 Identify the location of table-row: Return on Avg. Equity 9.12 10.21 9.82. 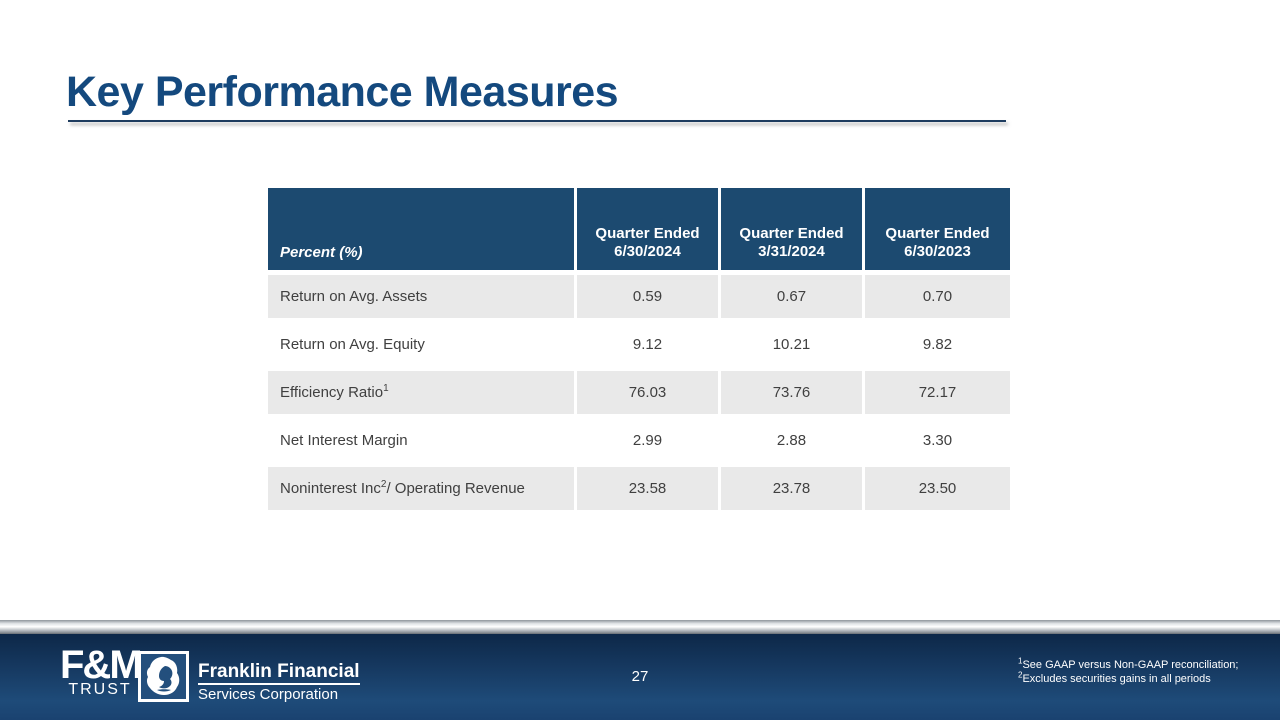
(639, 344).